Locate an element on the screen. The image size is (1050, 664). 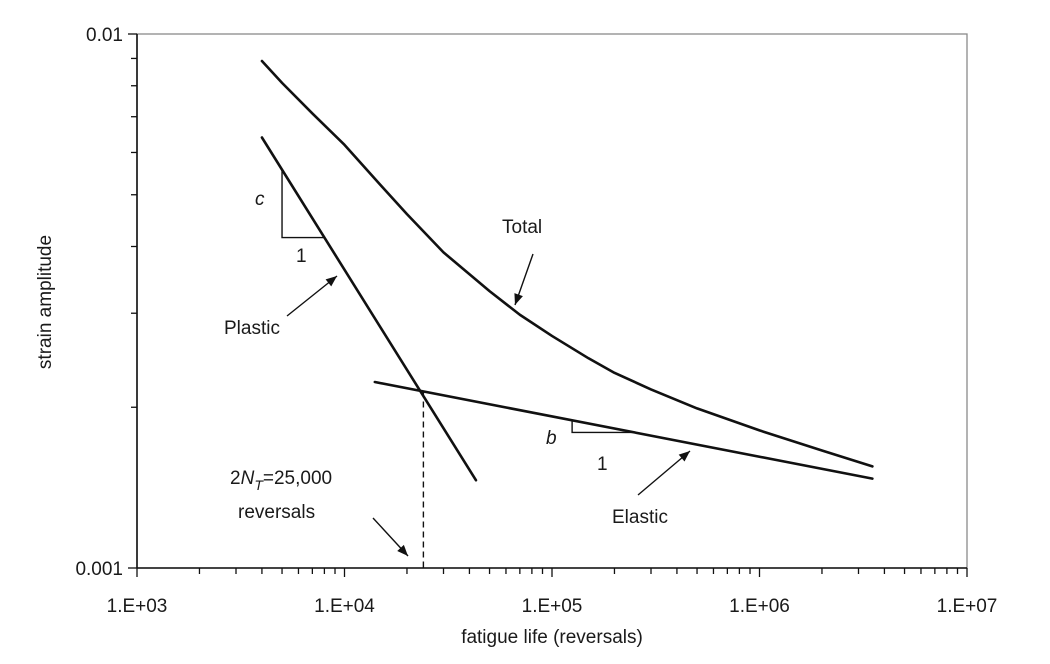
series-elastic-line is located at coordinates (623, 430).